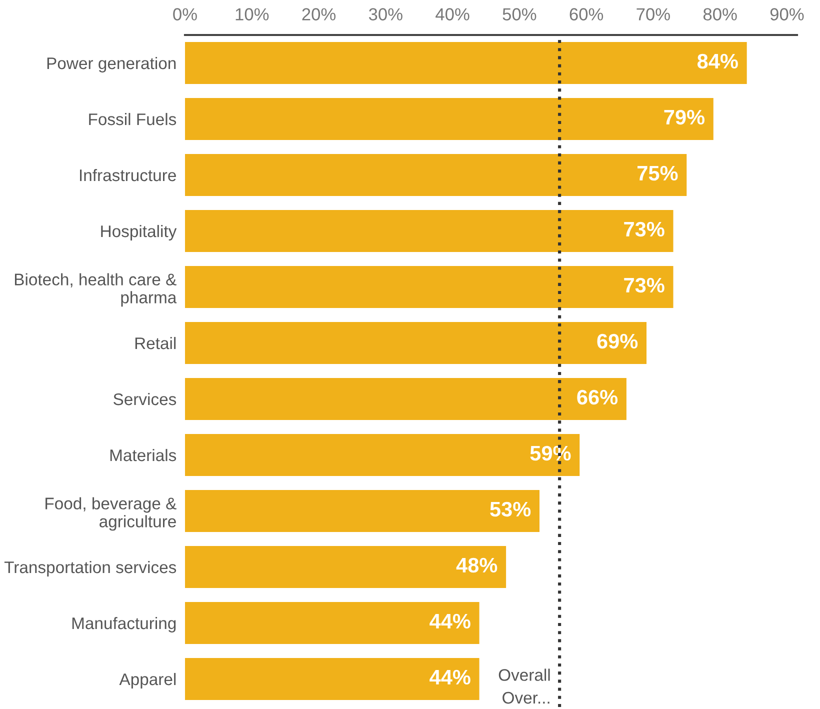 The image size is (820, 709). I want to click on y-tick-label: Materials, so click(143, 455).